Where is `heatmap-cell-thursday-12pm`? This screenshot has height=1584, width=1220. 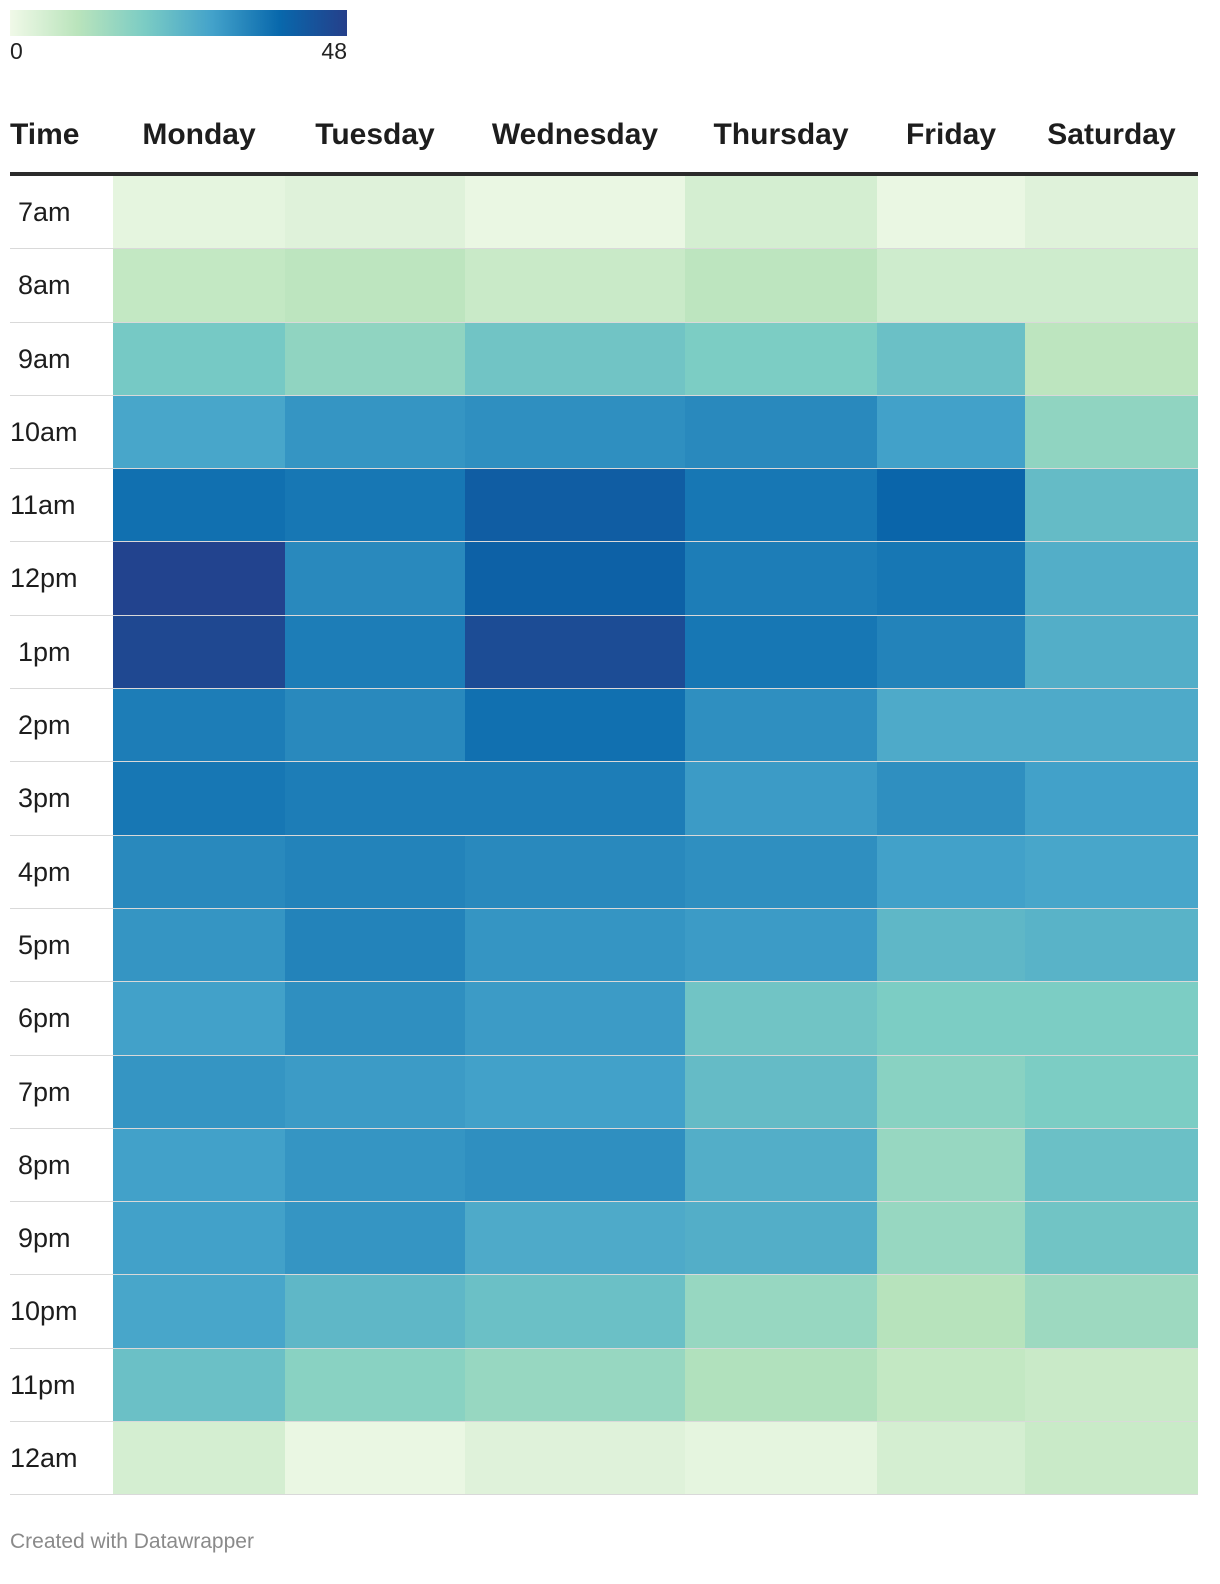 heatmap-cell-thursday-12pm is located at coordinates (781, 579).